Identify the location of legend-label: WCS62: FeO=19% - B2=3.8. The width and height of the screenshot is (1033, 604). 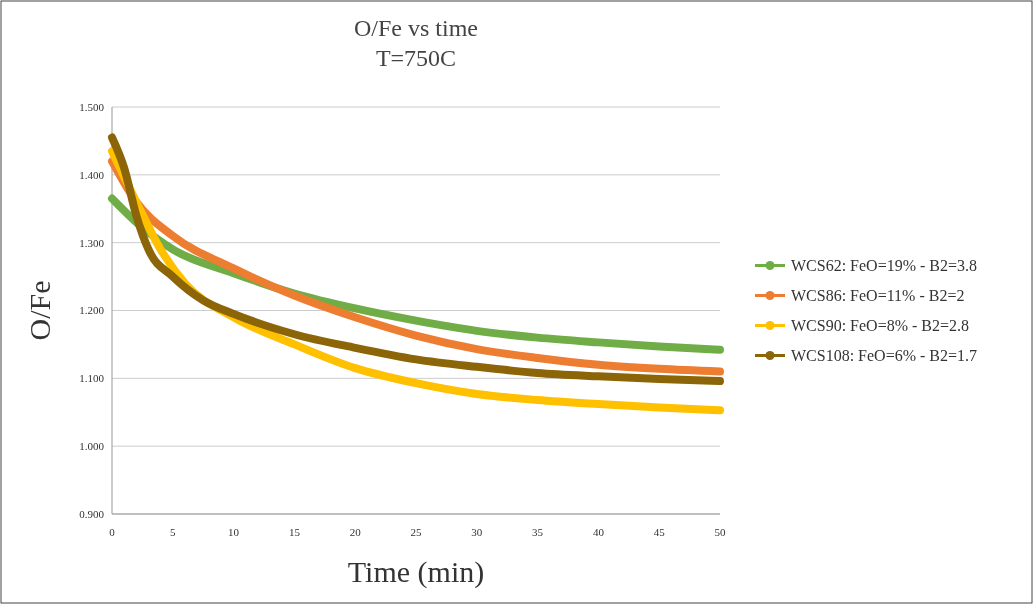
(884, 266).